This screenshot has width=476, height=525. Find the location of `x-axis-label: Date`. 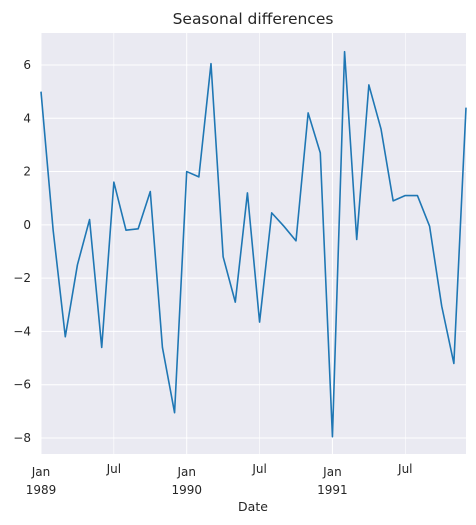

x-axis-label: Date is located at coordinates (253, 506).